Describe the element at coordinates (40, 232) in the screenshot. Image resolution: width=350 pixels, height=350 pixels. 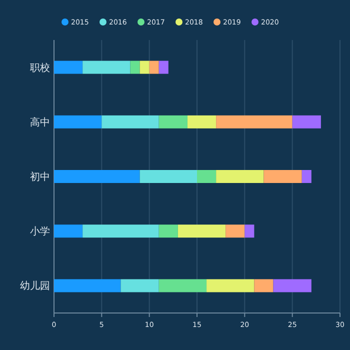
I see `y-tick-label: 小学` at that location.